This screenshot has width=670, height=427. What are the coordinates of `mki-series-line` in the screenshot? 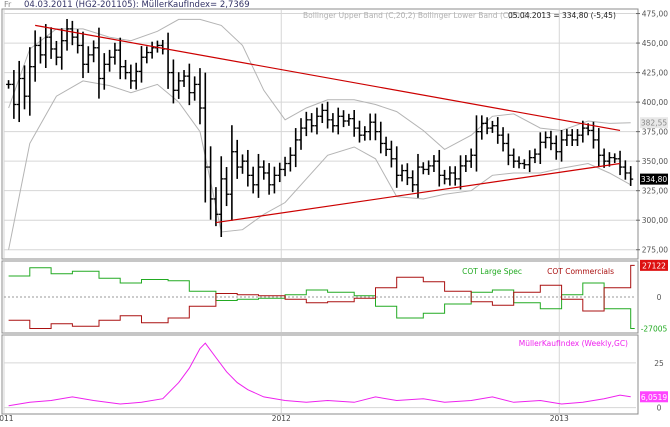 It's located at (319, 374).